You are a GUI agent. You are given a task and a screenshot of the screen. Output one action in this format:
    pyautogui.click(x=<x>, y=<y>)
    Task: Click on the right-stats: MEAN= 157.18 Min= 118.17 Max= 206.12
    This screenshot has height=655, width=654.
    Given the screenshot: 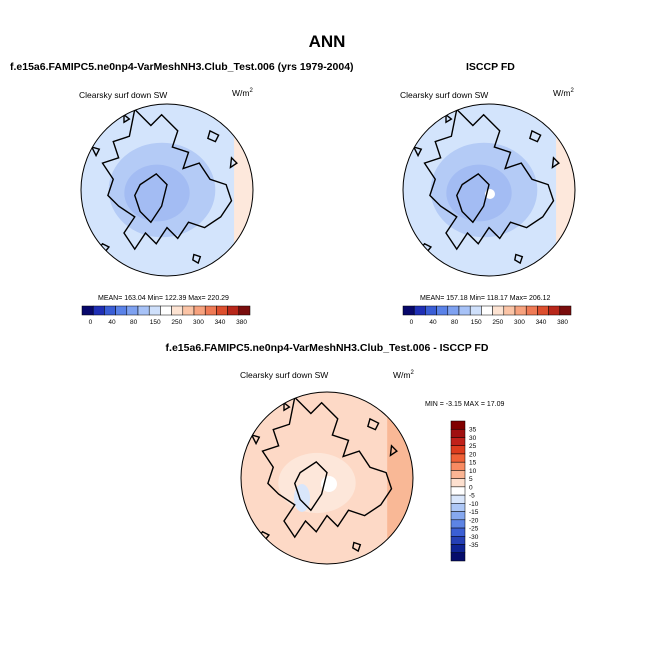 What is the action you would take?
    pyautogui.click(x=485, y=298)
    